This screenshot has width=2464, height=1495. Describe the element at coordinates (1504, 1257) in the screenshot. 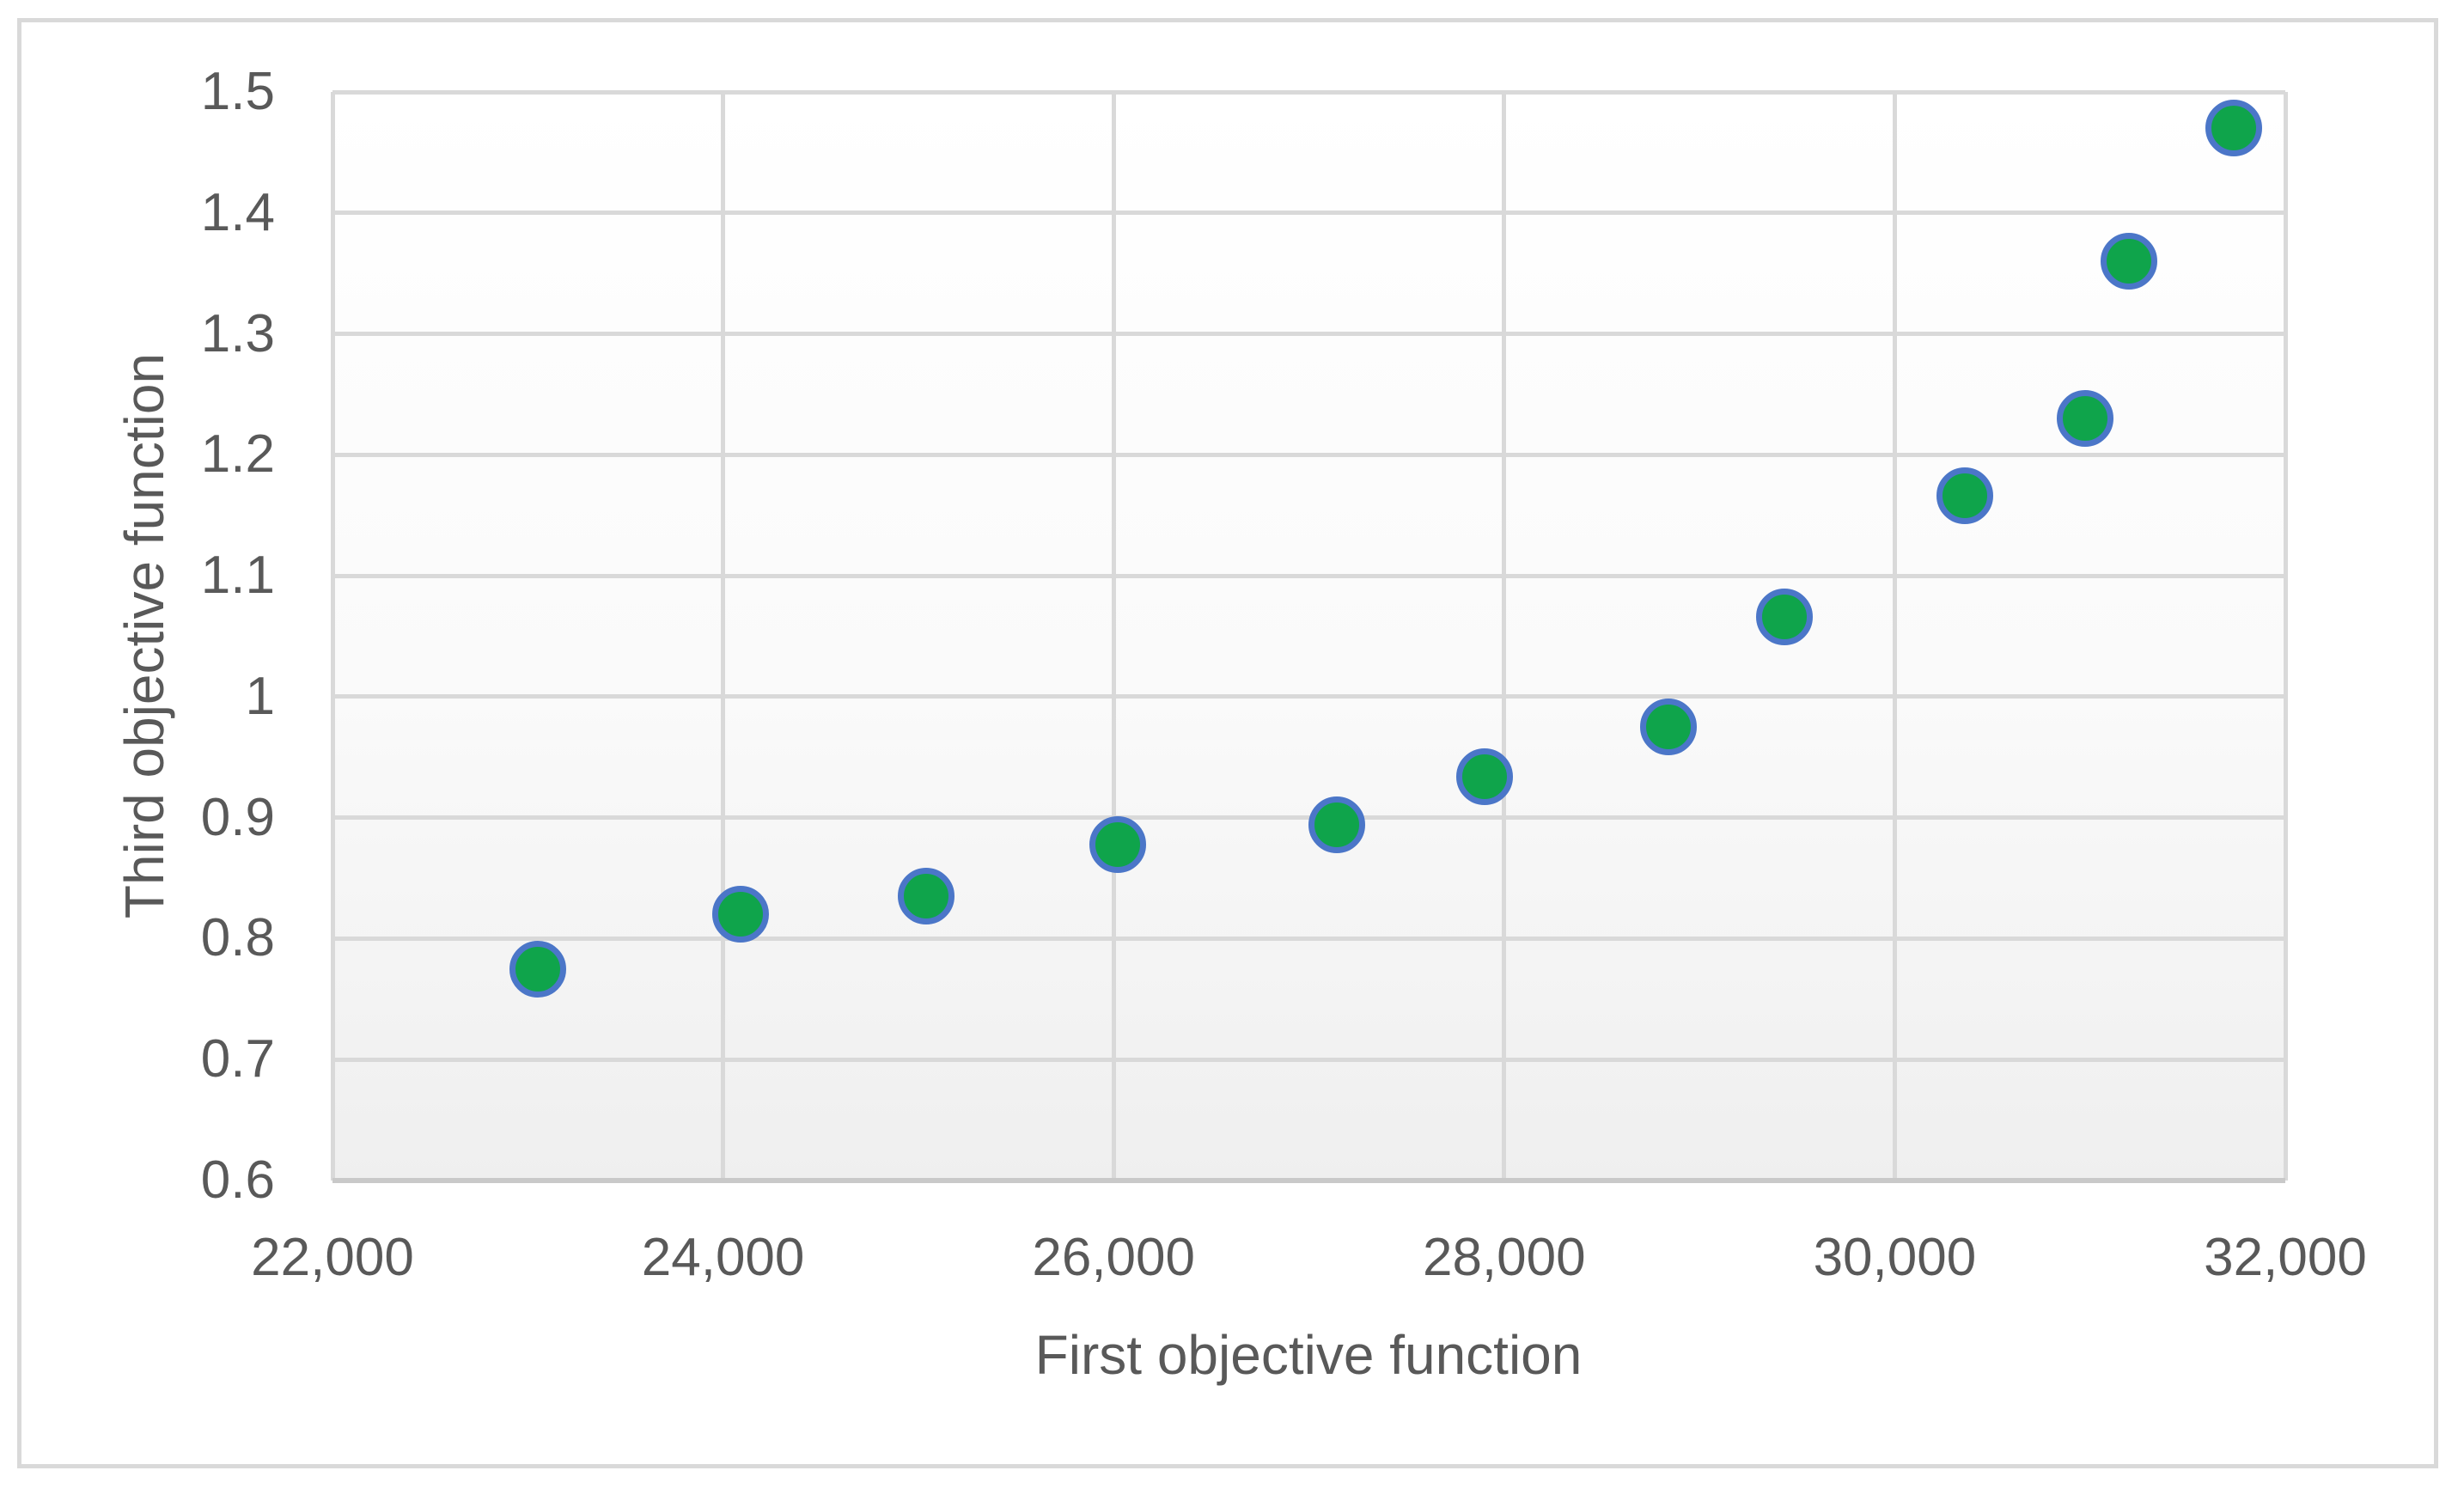

I see `x-tick-label: 28,000` at that location.